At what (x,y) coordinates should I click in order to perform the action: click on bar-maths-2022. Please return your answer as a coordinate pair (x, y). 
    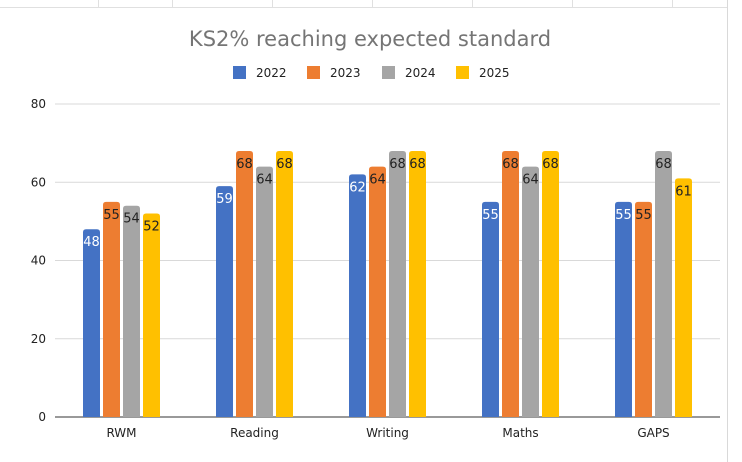
    Looking at the image, I should click on (490, 309).